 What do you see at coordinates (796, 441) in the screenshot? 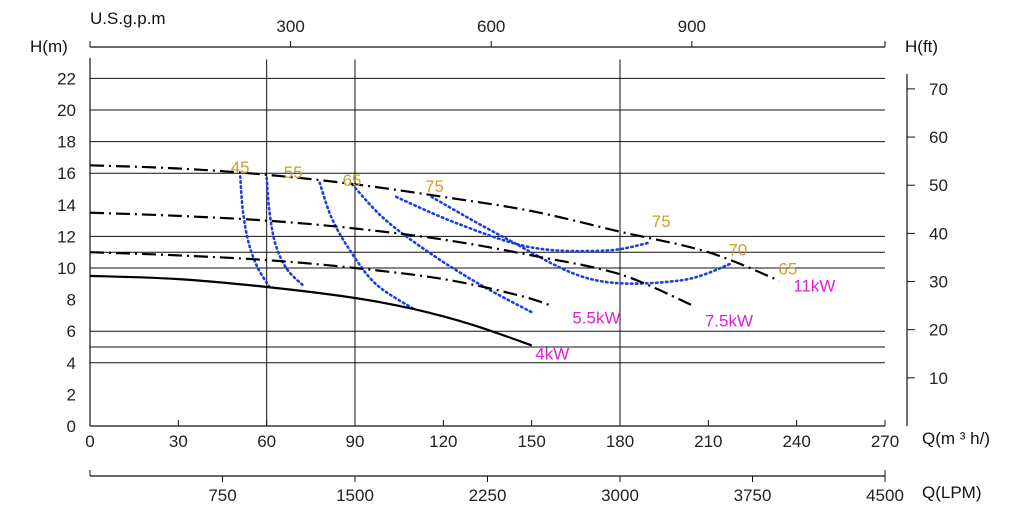
I see `x-tick-label-m3h: 240` at bounding box center [796, 441].